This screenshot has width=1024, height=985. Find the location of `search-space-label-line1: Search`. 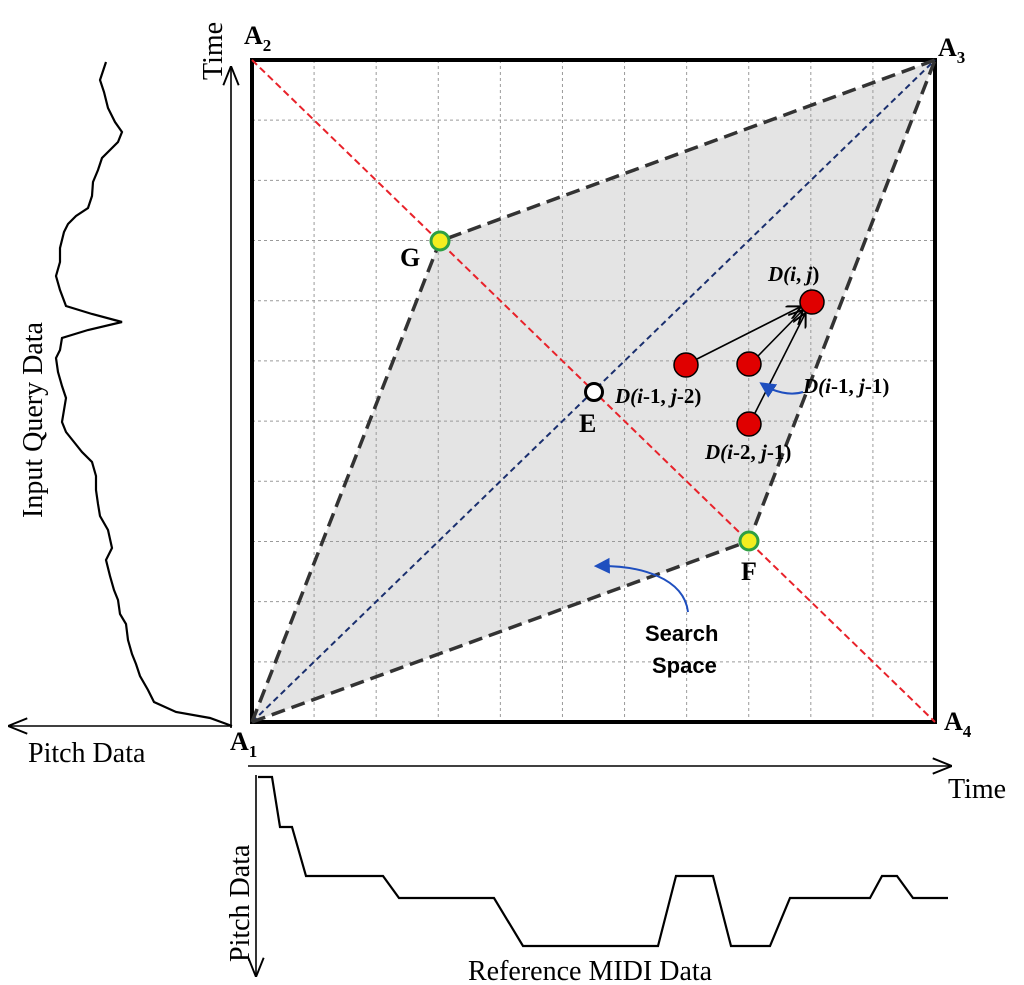

search-space-label-line1: Search is located at coordinates (681, 633).